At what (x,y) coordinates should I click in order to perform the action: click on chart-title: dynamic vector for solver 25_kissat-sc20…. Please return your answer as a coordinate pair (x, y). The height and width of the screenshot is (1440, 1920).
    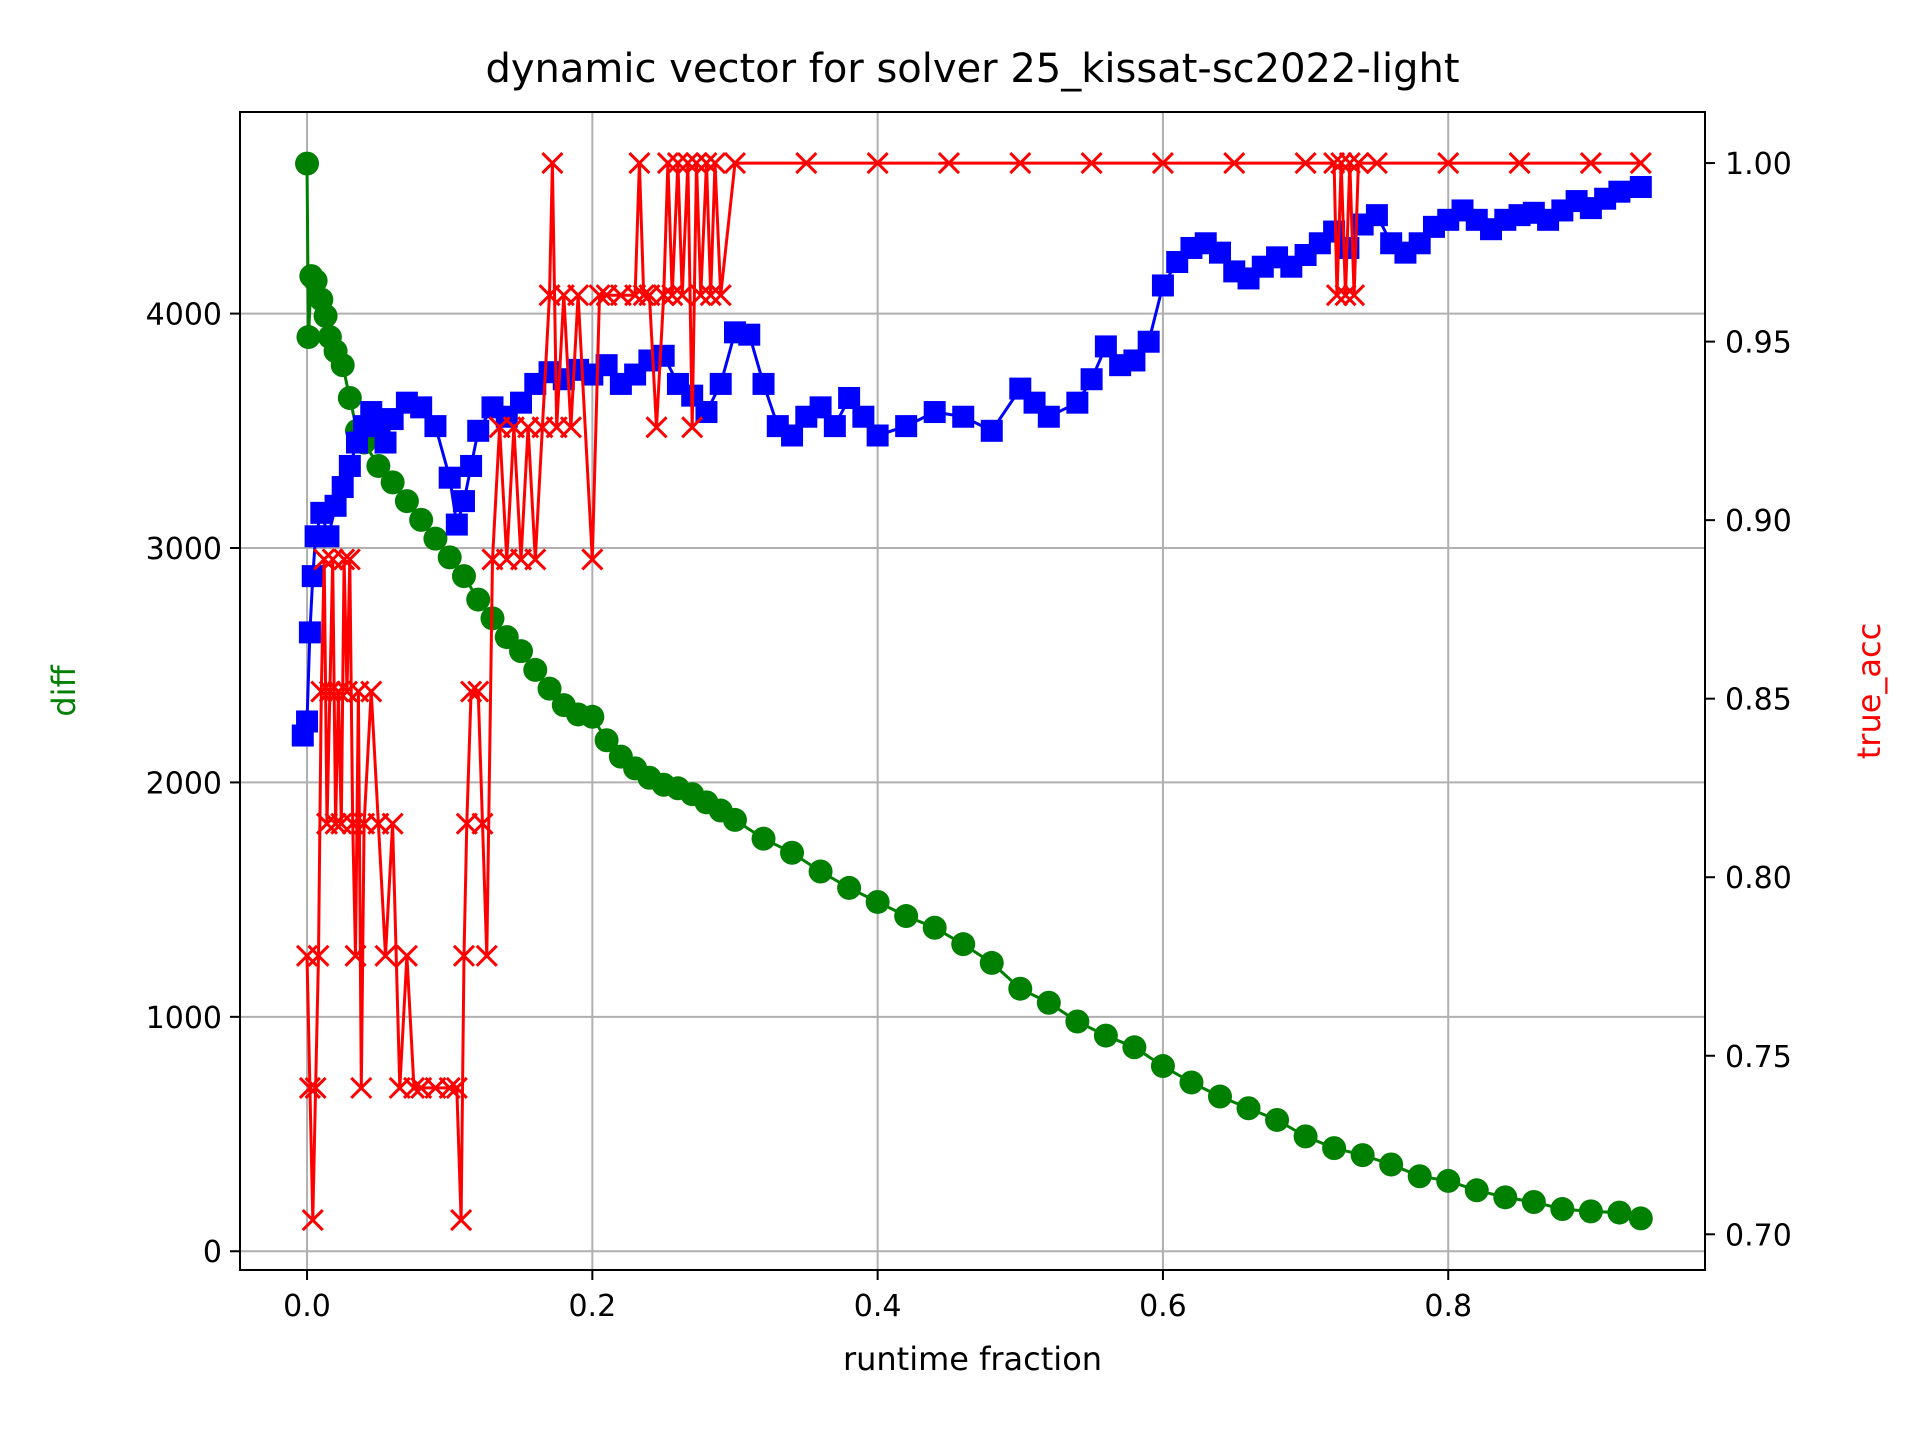
    Looking at the image, I should click on (972, 69).